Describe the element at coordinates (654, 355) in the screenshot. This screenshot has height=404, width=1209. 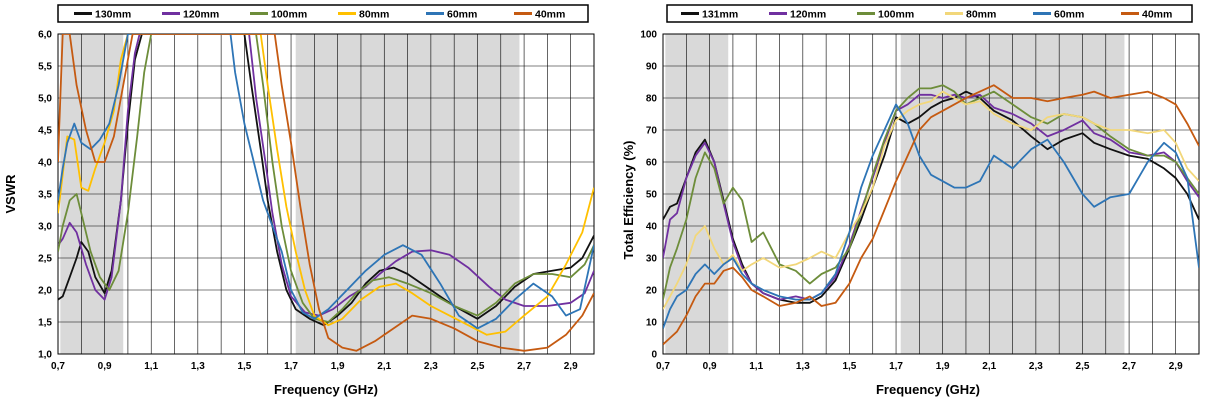
I see `y-tick-label: 0` at that location.